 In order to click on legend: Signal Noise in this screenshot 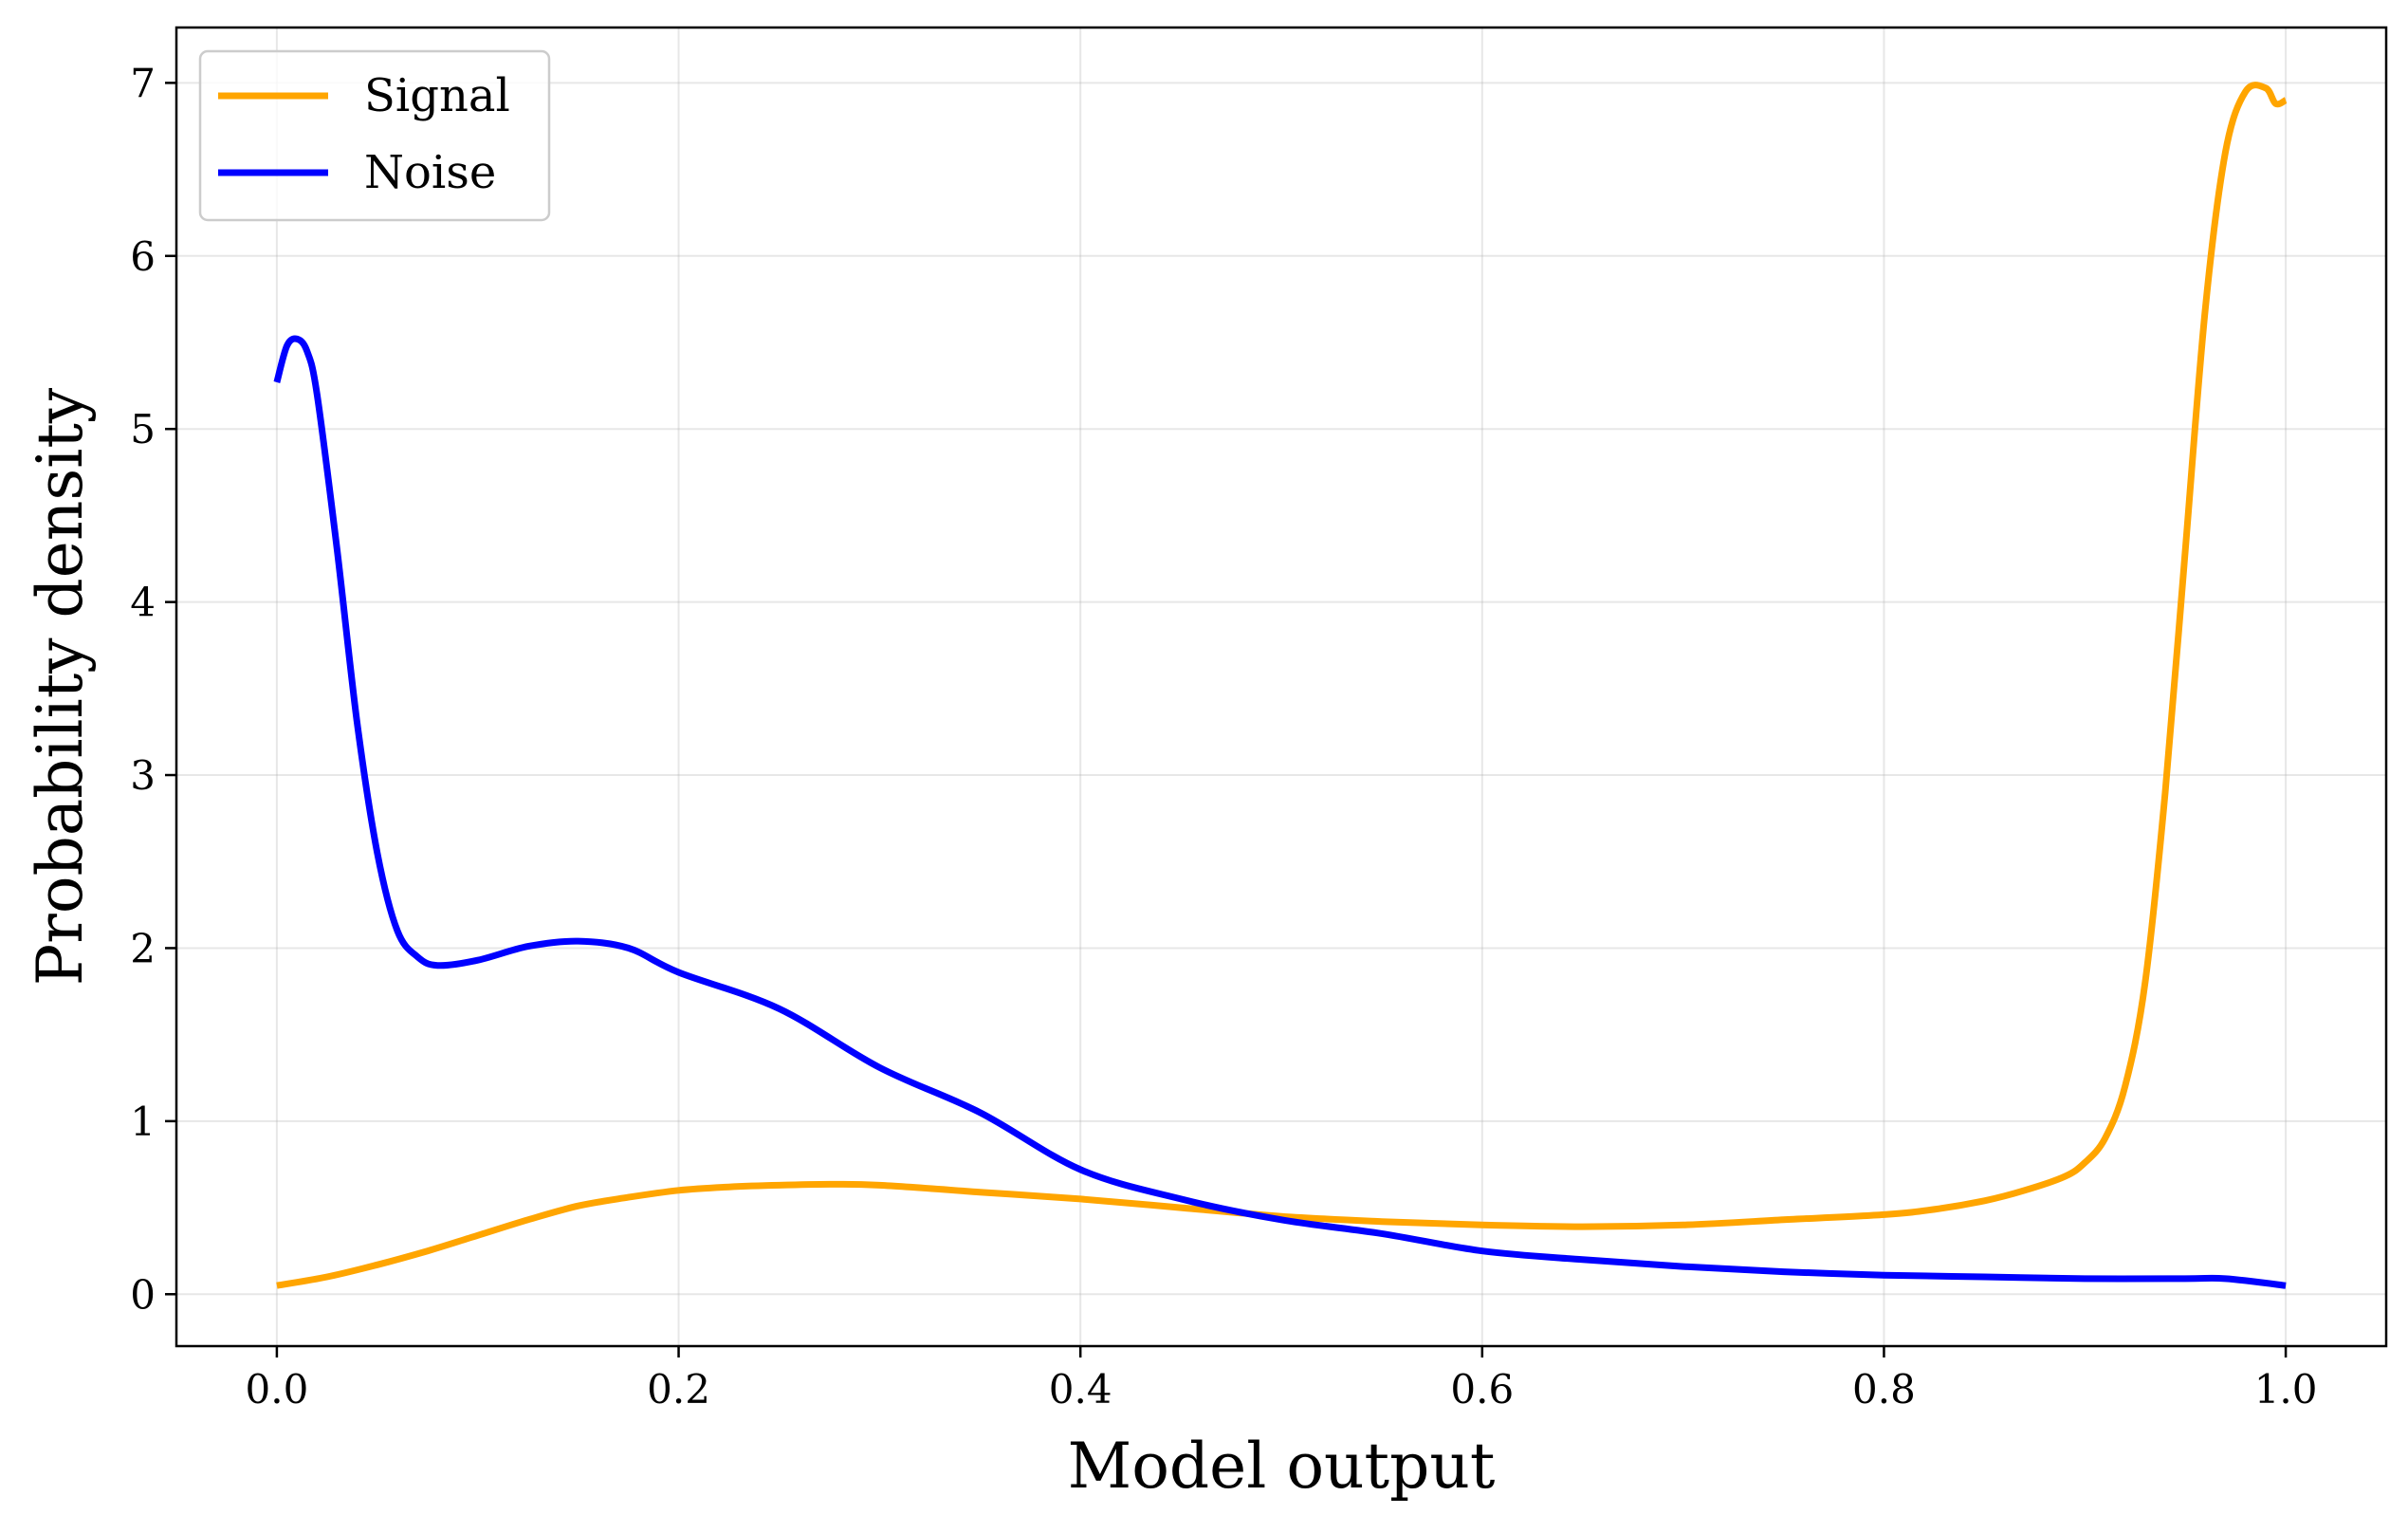, I will do `click(374, 135)`.